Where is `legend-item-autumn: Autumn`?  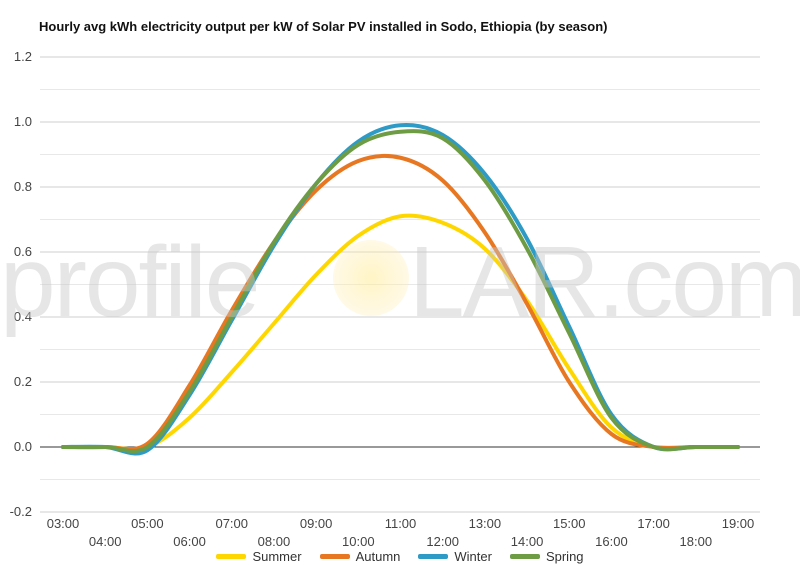
legend-item-autumn: Autumn is located at coordinates (360, 556).